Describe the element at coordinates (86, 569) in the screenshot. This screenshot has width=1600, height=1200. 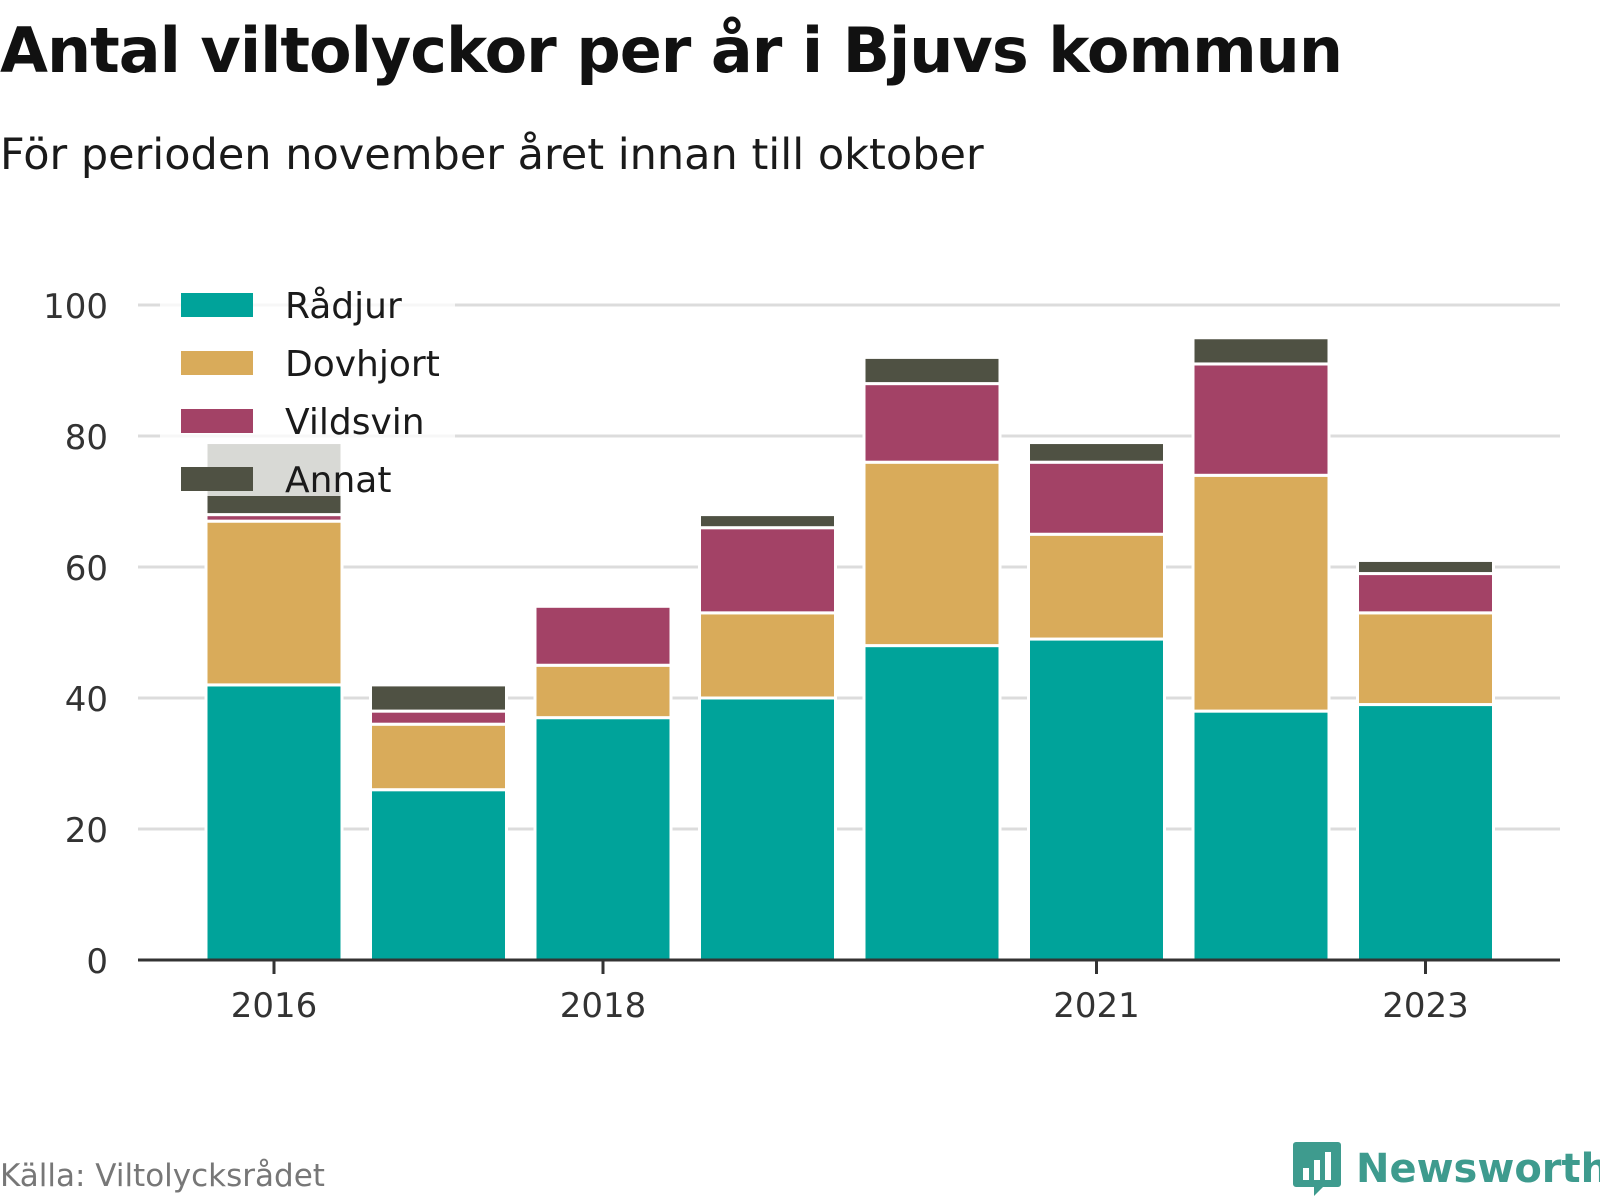
I see `y-tick-label: 60` at that location.